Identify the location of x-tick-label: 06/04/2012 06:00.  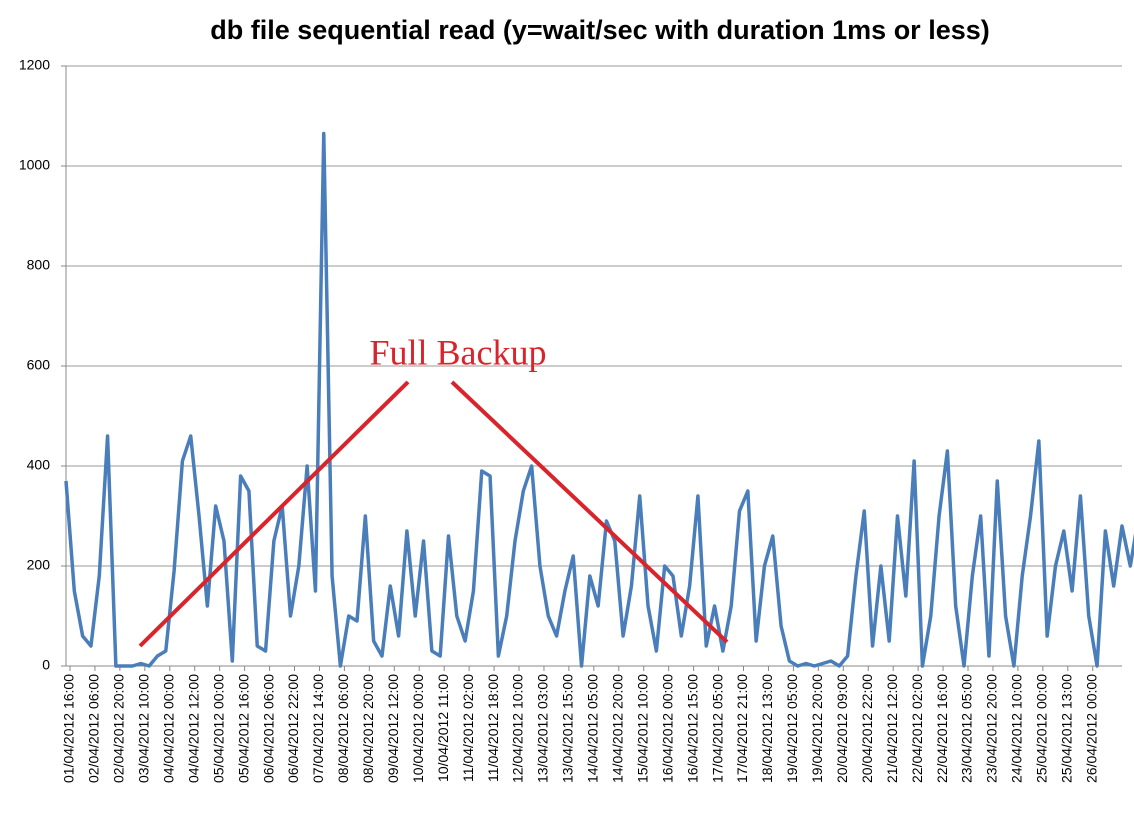
(268, 728).